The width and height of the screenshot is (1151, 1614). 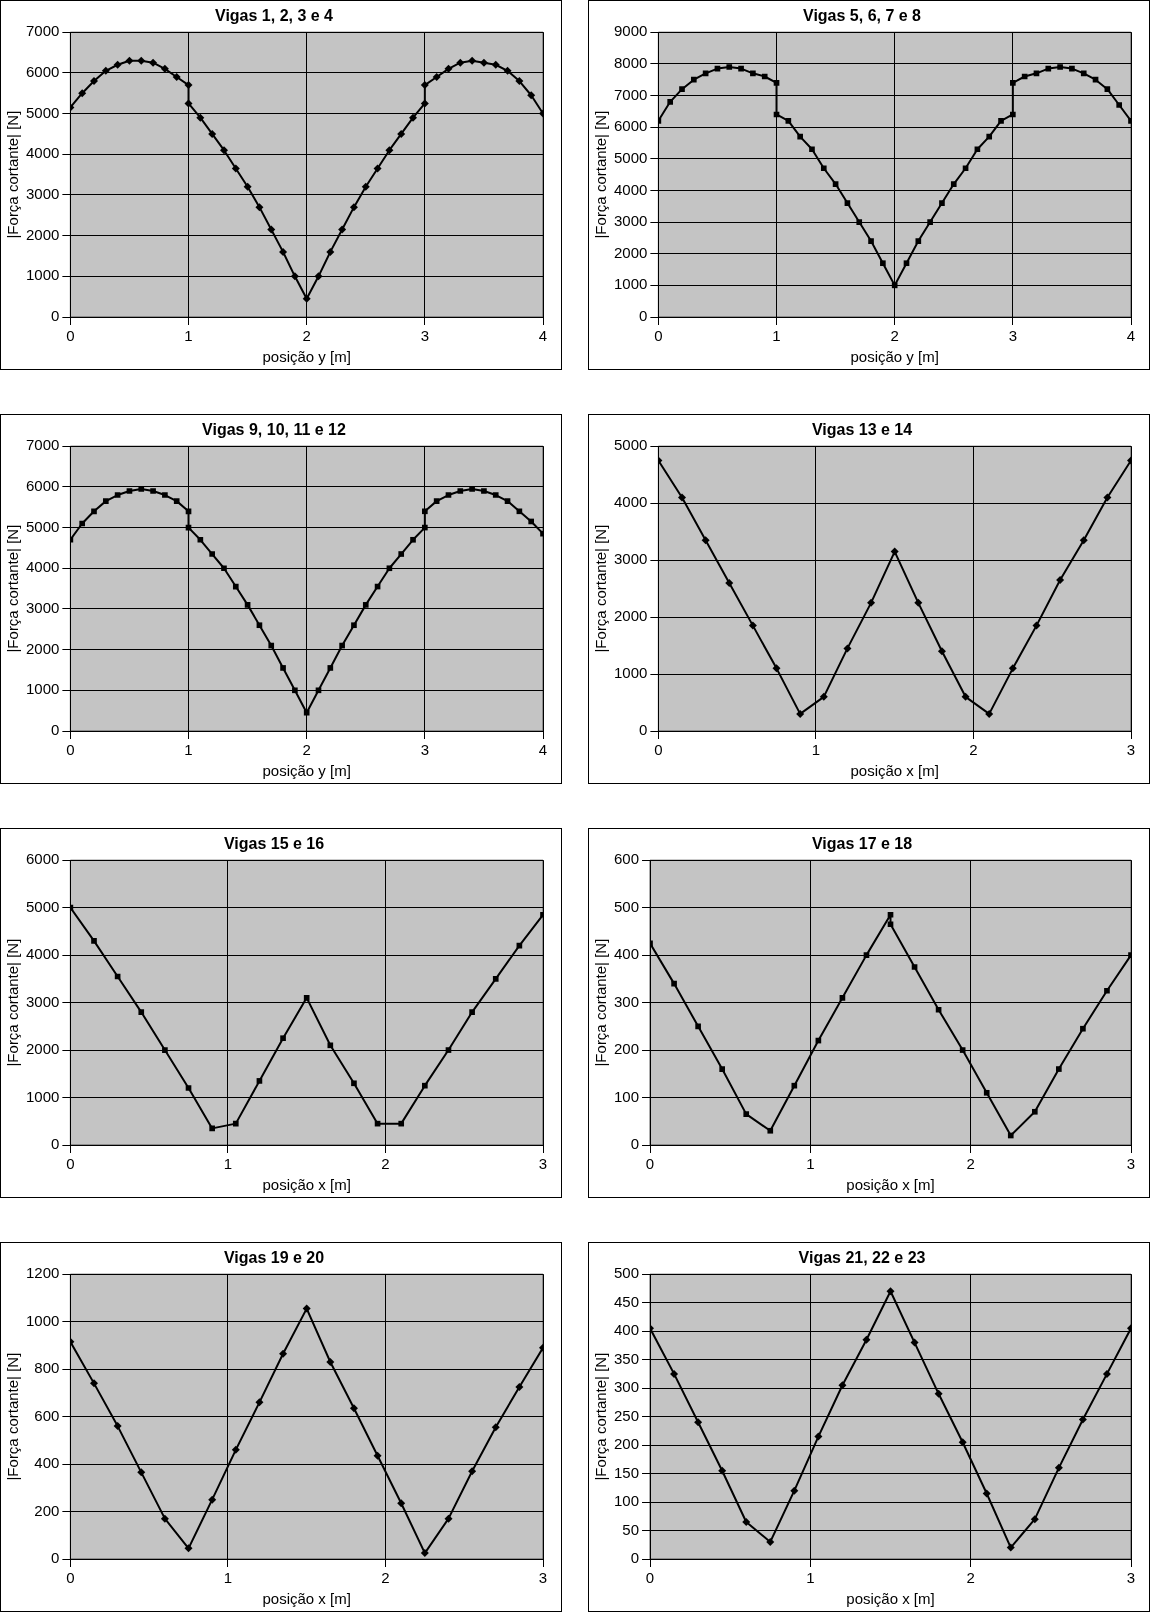 I want to click on y-tick-label: 1000, so click(x=42, y=1096).